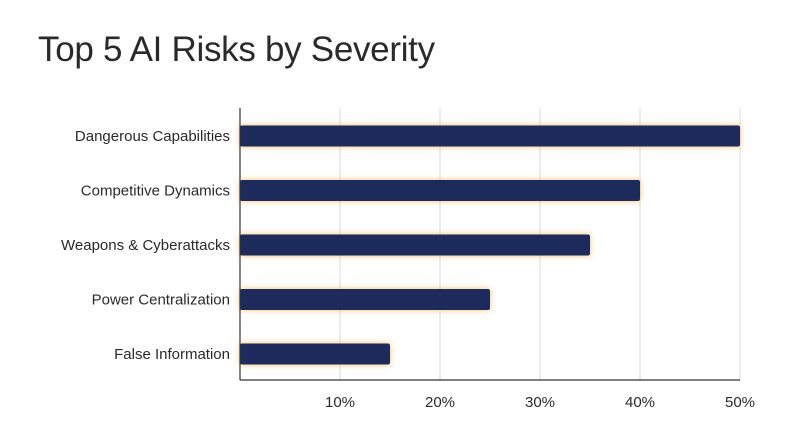 The height and width of the screenshot is (447, 800). What do you see at coordinates (740, 402) in the screenshot?
I see `x-tick-label: 50%` at bounding box center [740, 402].